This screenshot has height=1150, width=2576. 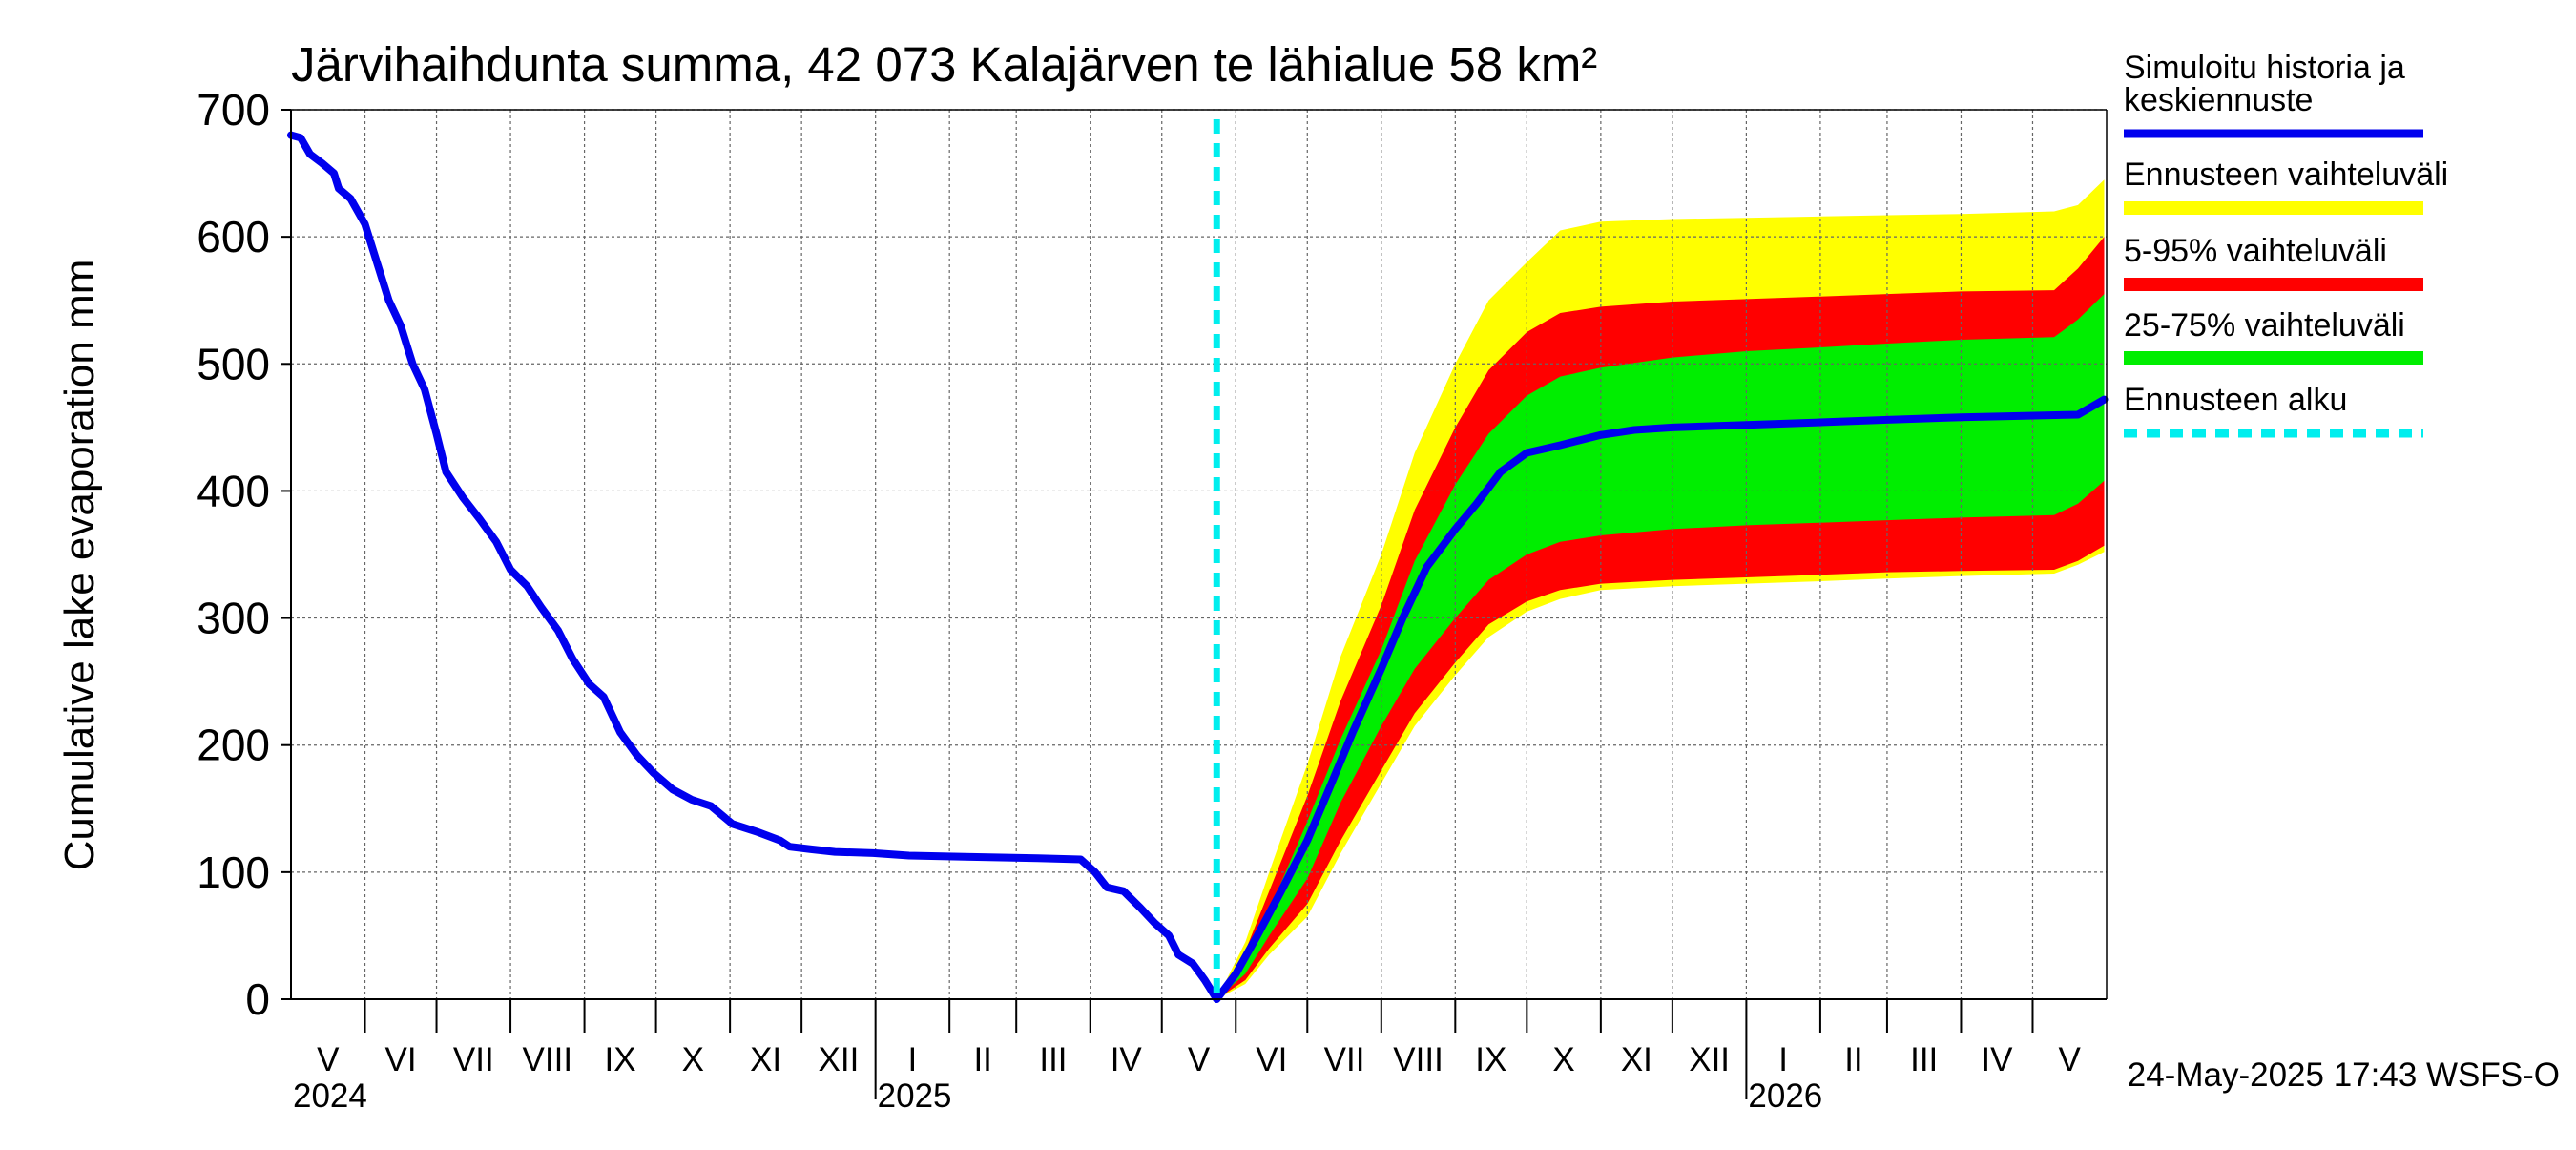 I want to click on y-tick-label-700: 700, so click(x=233, y=110).